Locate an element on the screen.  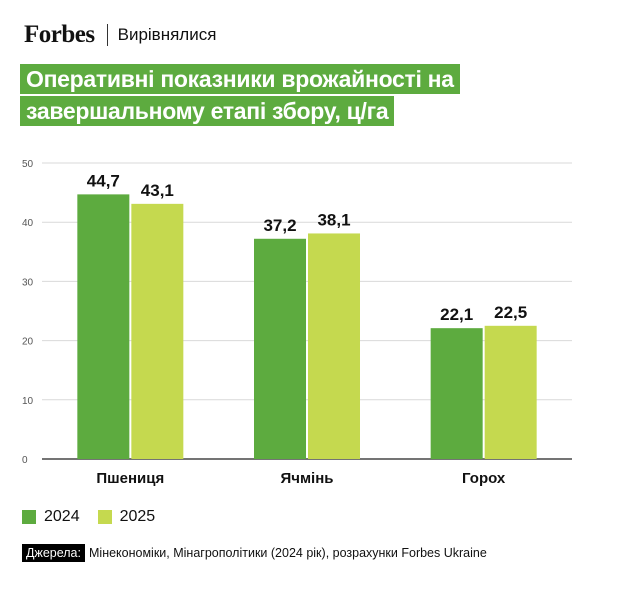
section-name: Вирівнялися is located at coordinates (167, 34).